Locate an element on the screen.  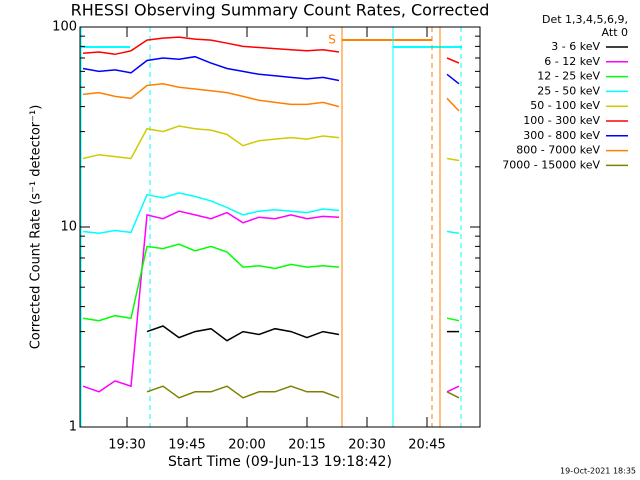
legend-label: 800 - 7000 keV is located at coordinates (558, 150).